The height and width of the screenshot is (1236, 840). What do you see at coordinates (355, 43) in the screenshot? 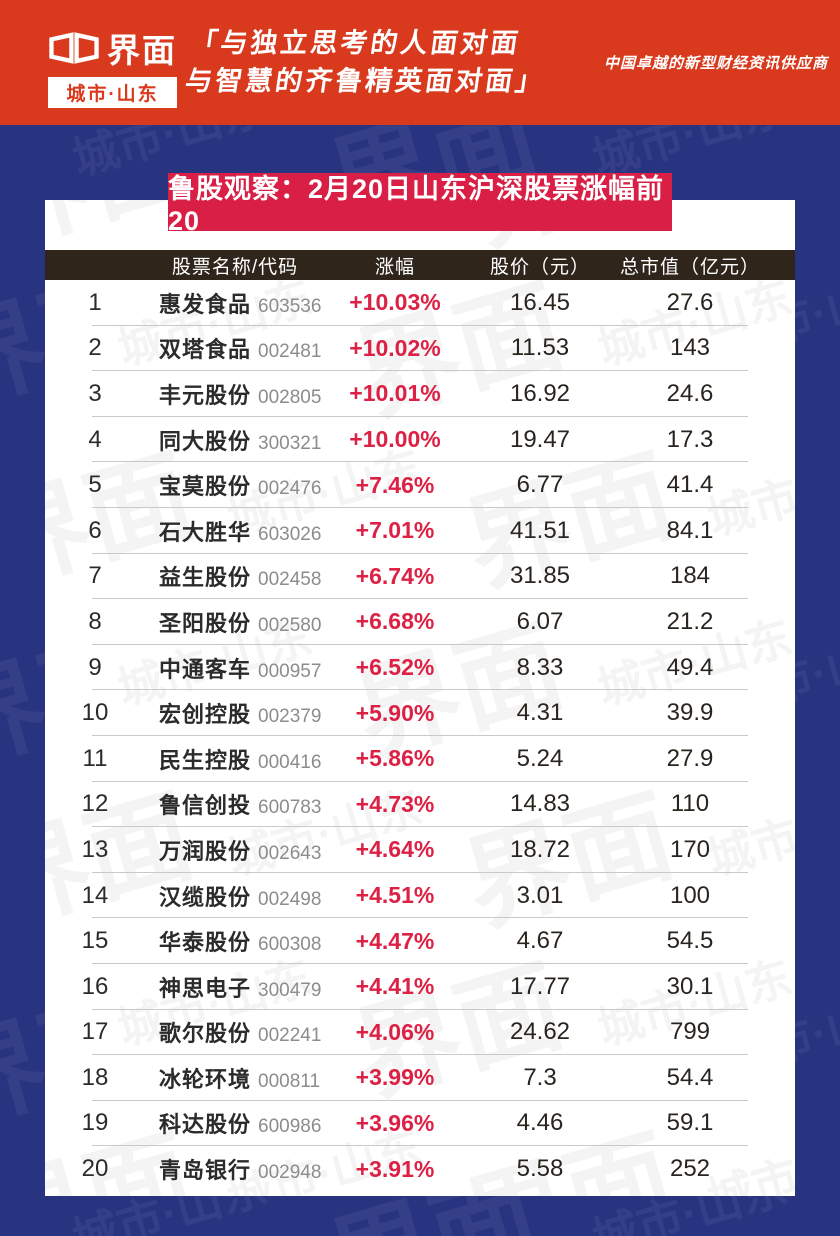
I see `quote-line-1: 「与独立思考的人面对面` at bounding box center [355, 43].